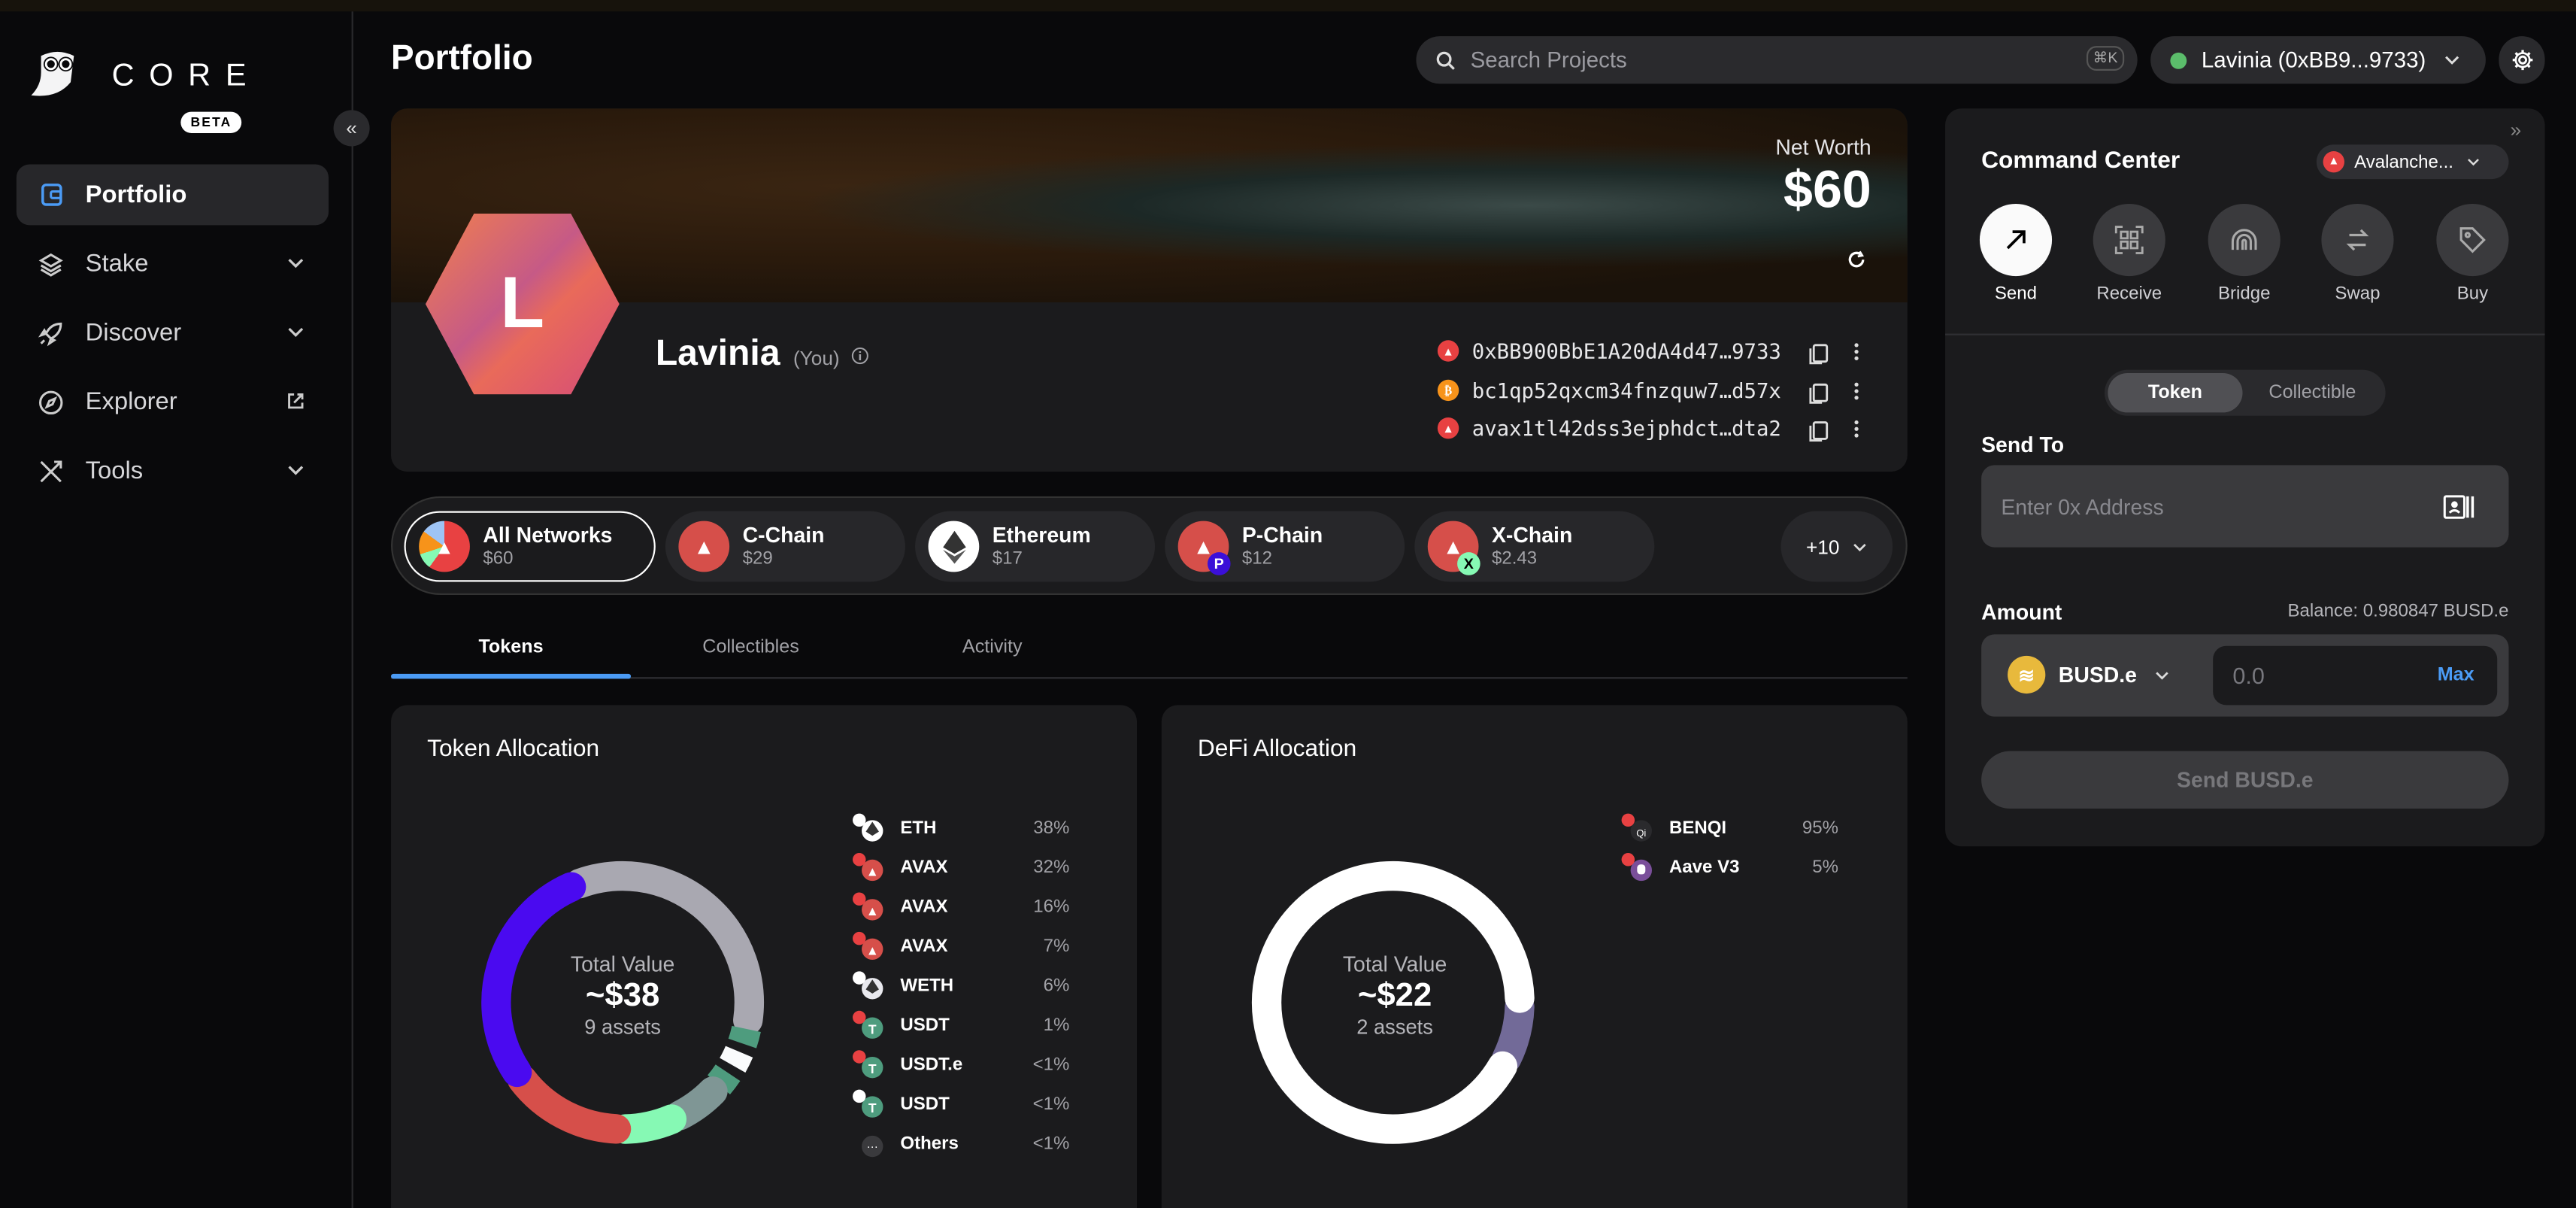  Describe the element at coordinates (960, 1104) in the screenshot. I see `legend-item: T USDT <1%` at that location.